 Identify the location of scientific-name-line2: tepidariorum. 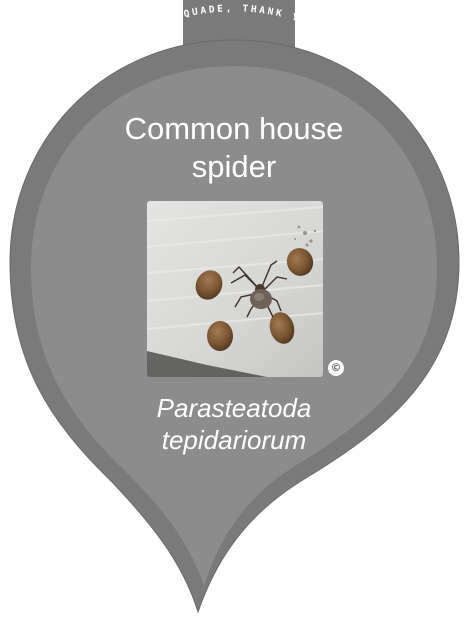
(234, 440).